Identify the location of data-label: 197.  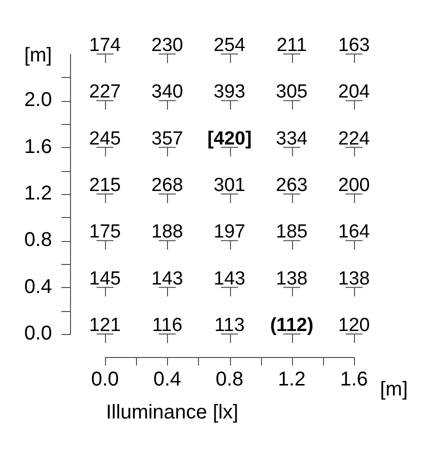
(230, 232).